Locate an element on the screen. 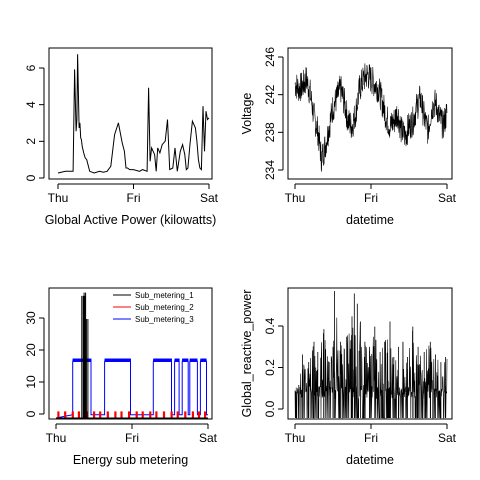  p2-legend-label: Sub_metering_3 is located at coordinates (164, 319).